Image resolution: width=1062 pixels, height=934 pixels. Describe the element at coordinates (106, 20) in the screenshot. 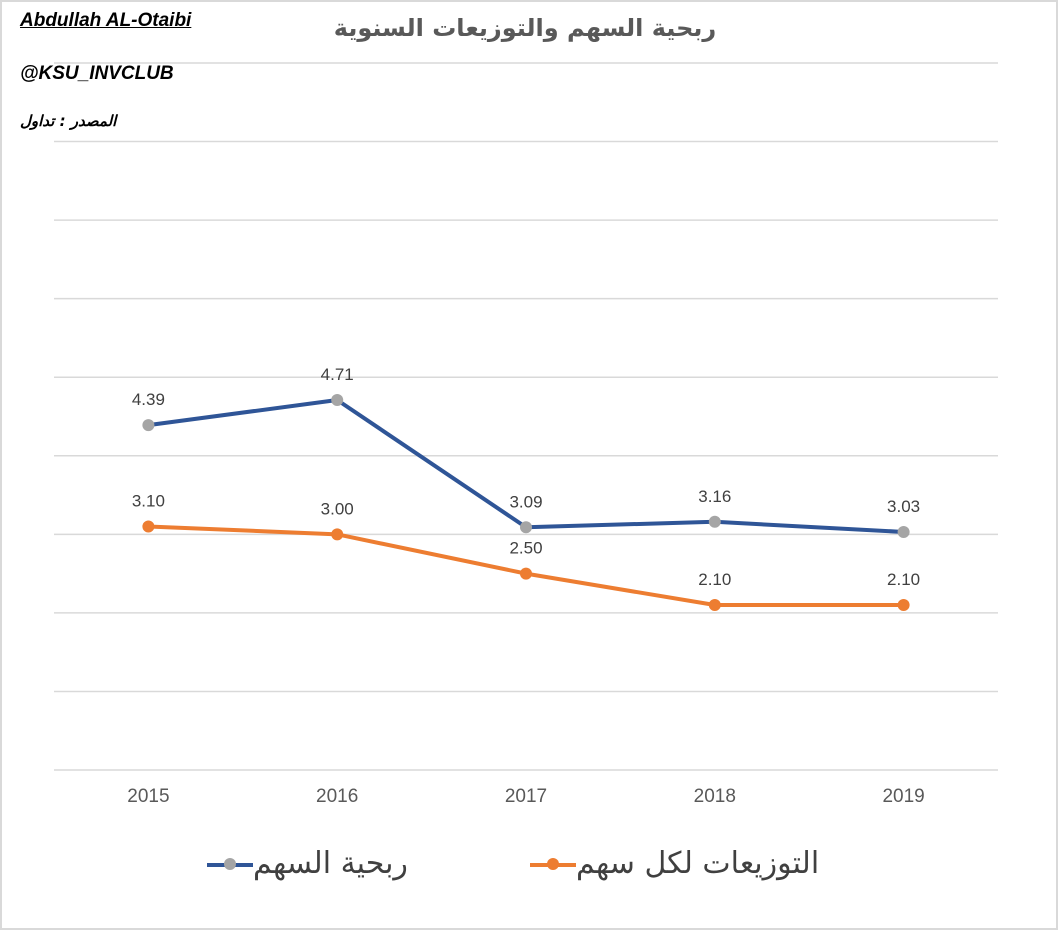

I see `author-name: Abdullah AL-Otaibi` at that location.